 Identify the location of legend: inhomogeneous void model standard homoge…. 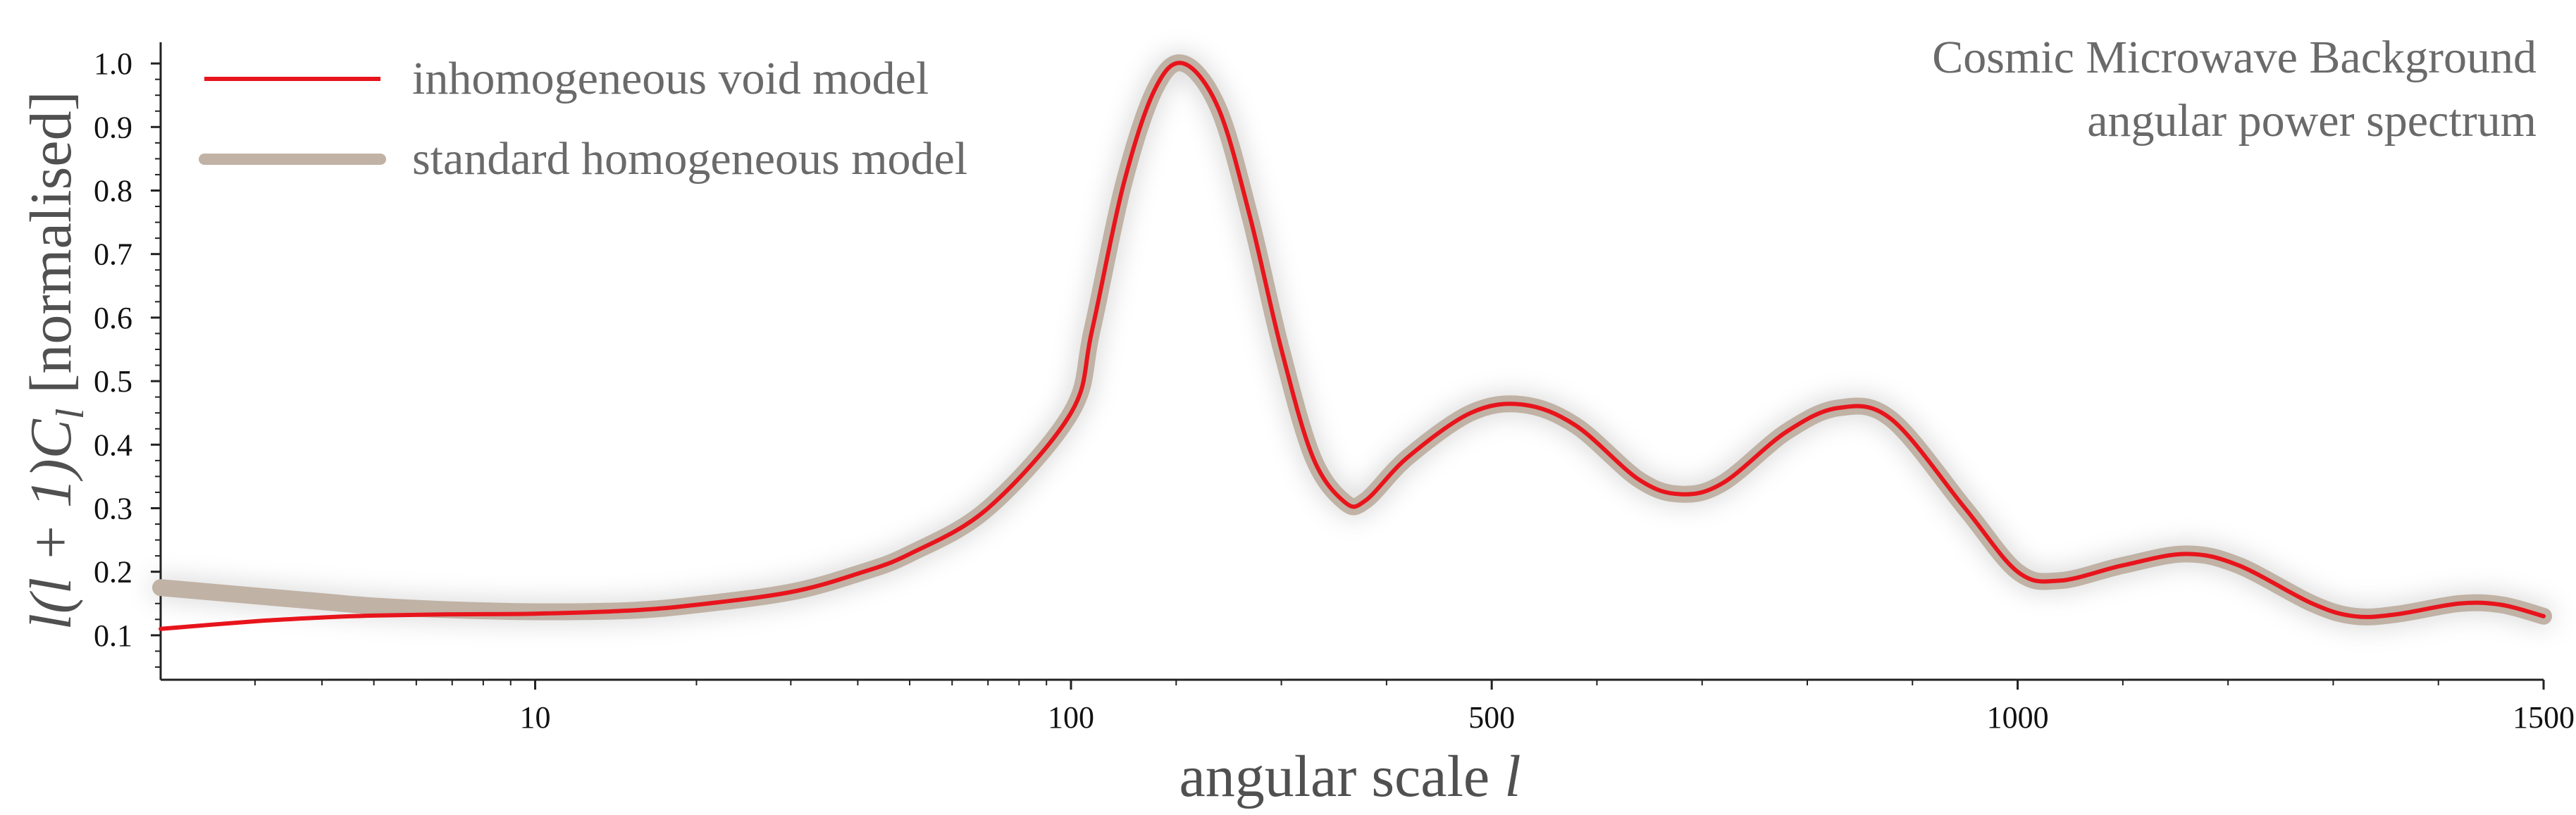
(583, 119).